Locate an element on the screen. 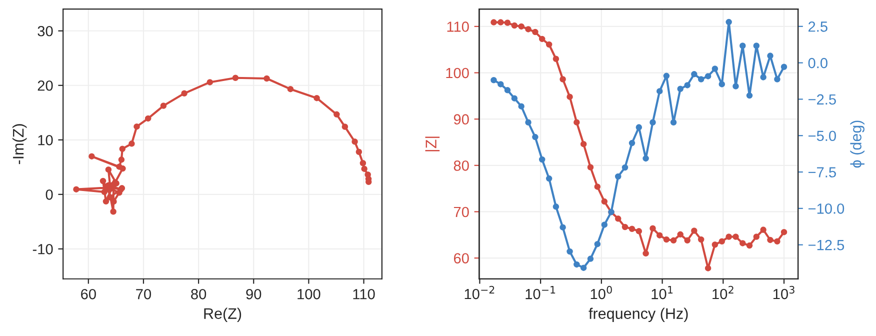 The image size is (876, 336). y2-tick-label: −12.5 is located at coordinates (826, 245).